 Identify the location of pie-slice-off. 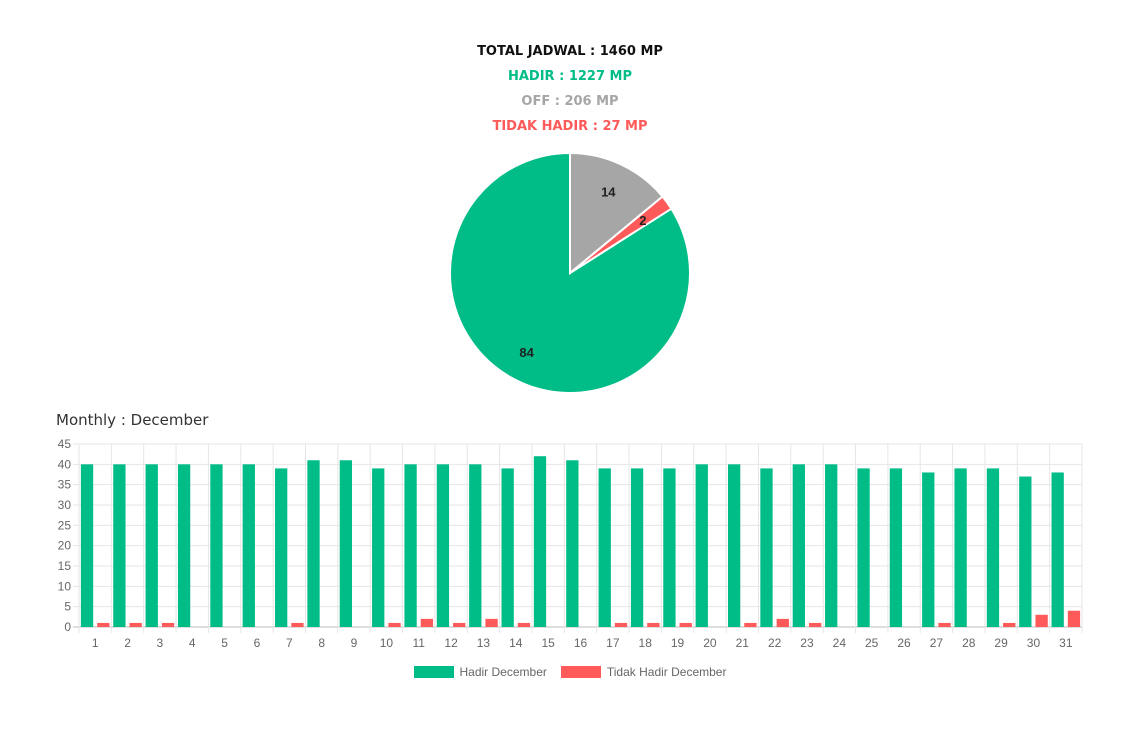
(616, 213).